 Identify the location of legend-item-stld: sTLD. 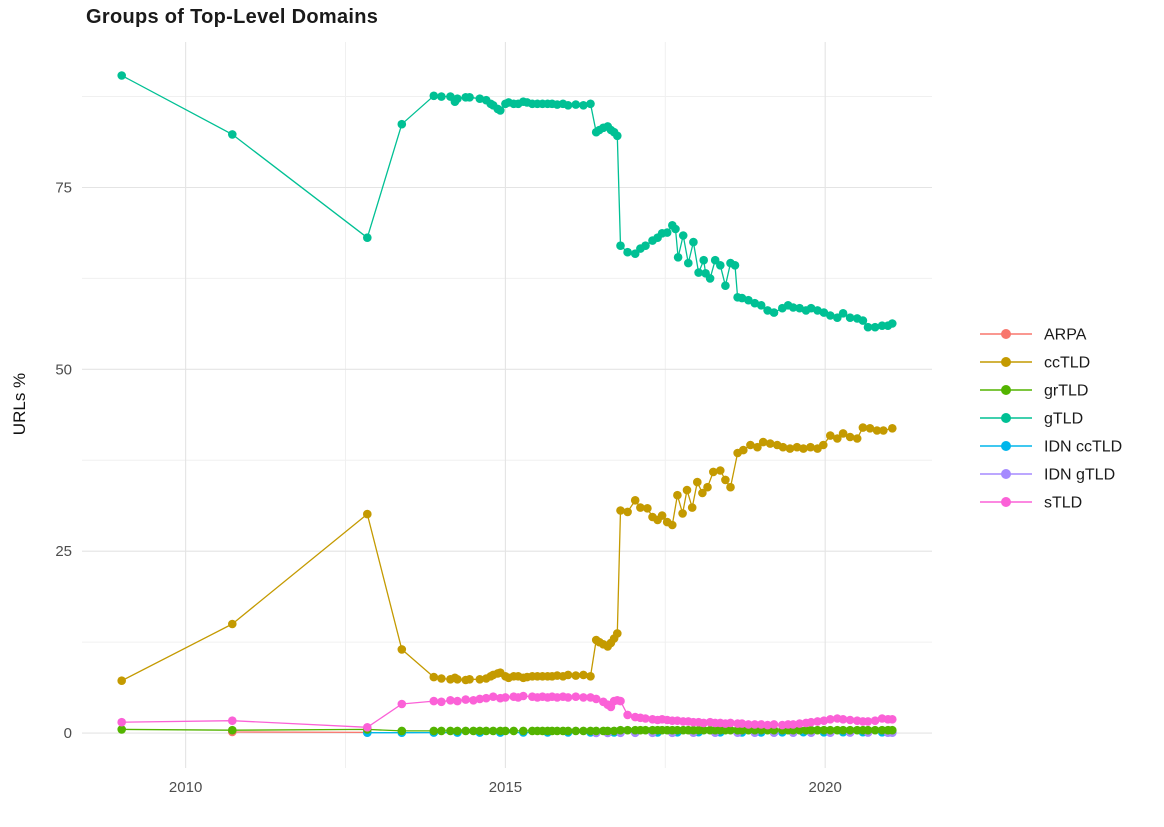
(1031, 503).